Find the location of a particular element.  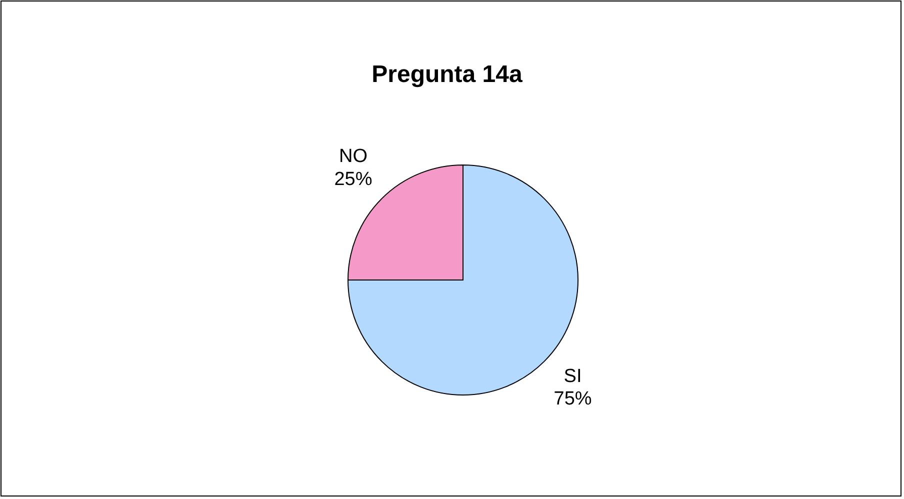

slice-label: SI is located at coordinates (573, 376).